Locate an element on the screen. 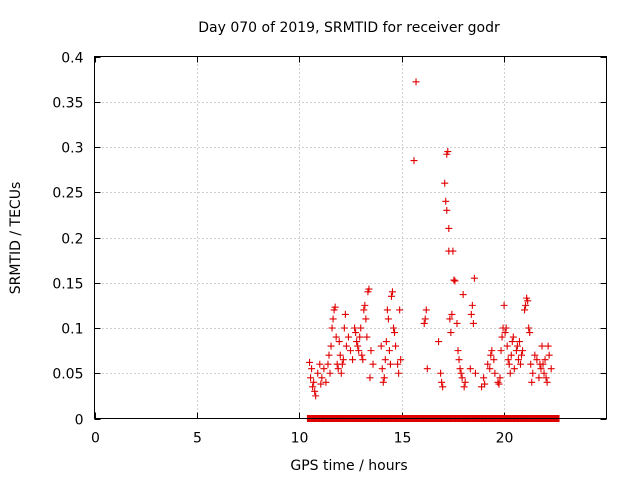 The width and height of the screenshot is (640, 480). y-tick-label: 0.15 is located at coordinates (67, 285).